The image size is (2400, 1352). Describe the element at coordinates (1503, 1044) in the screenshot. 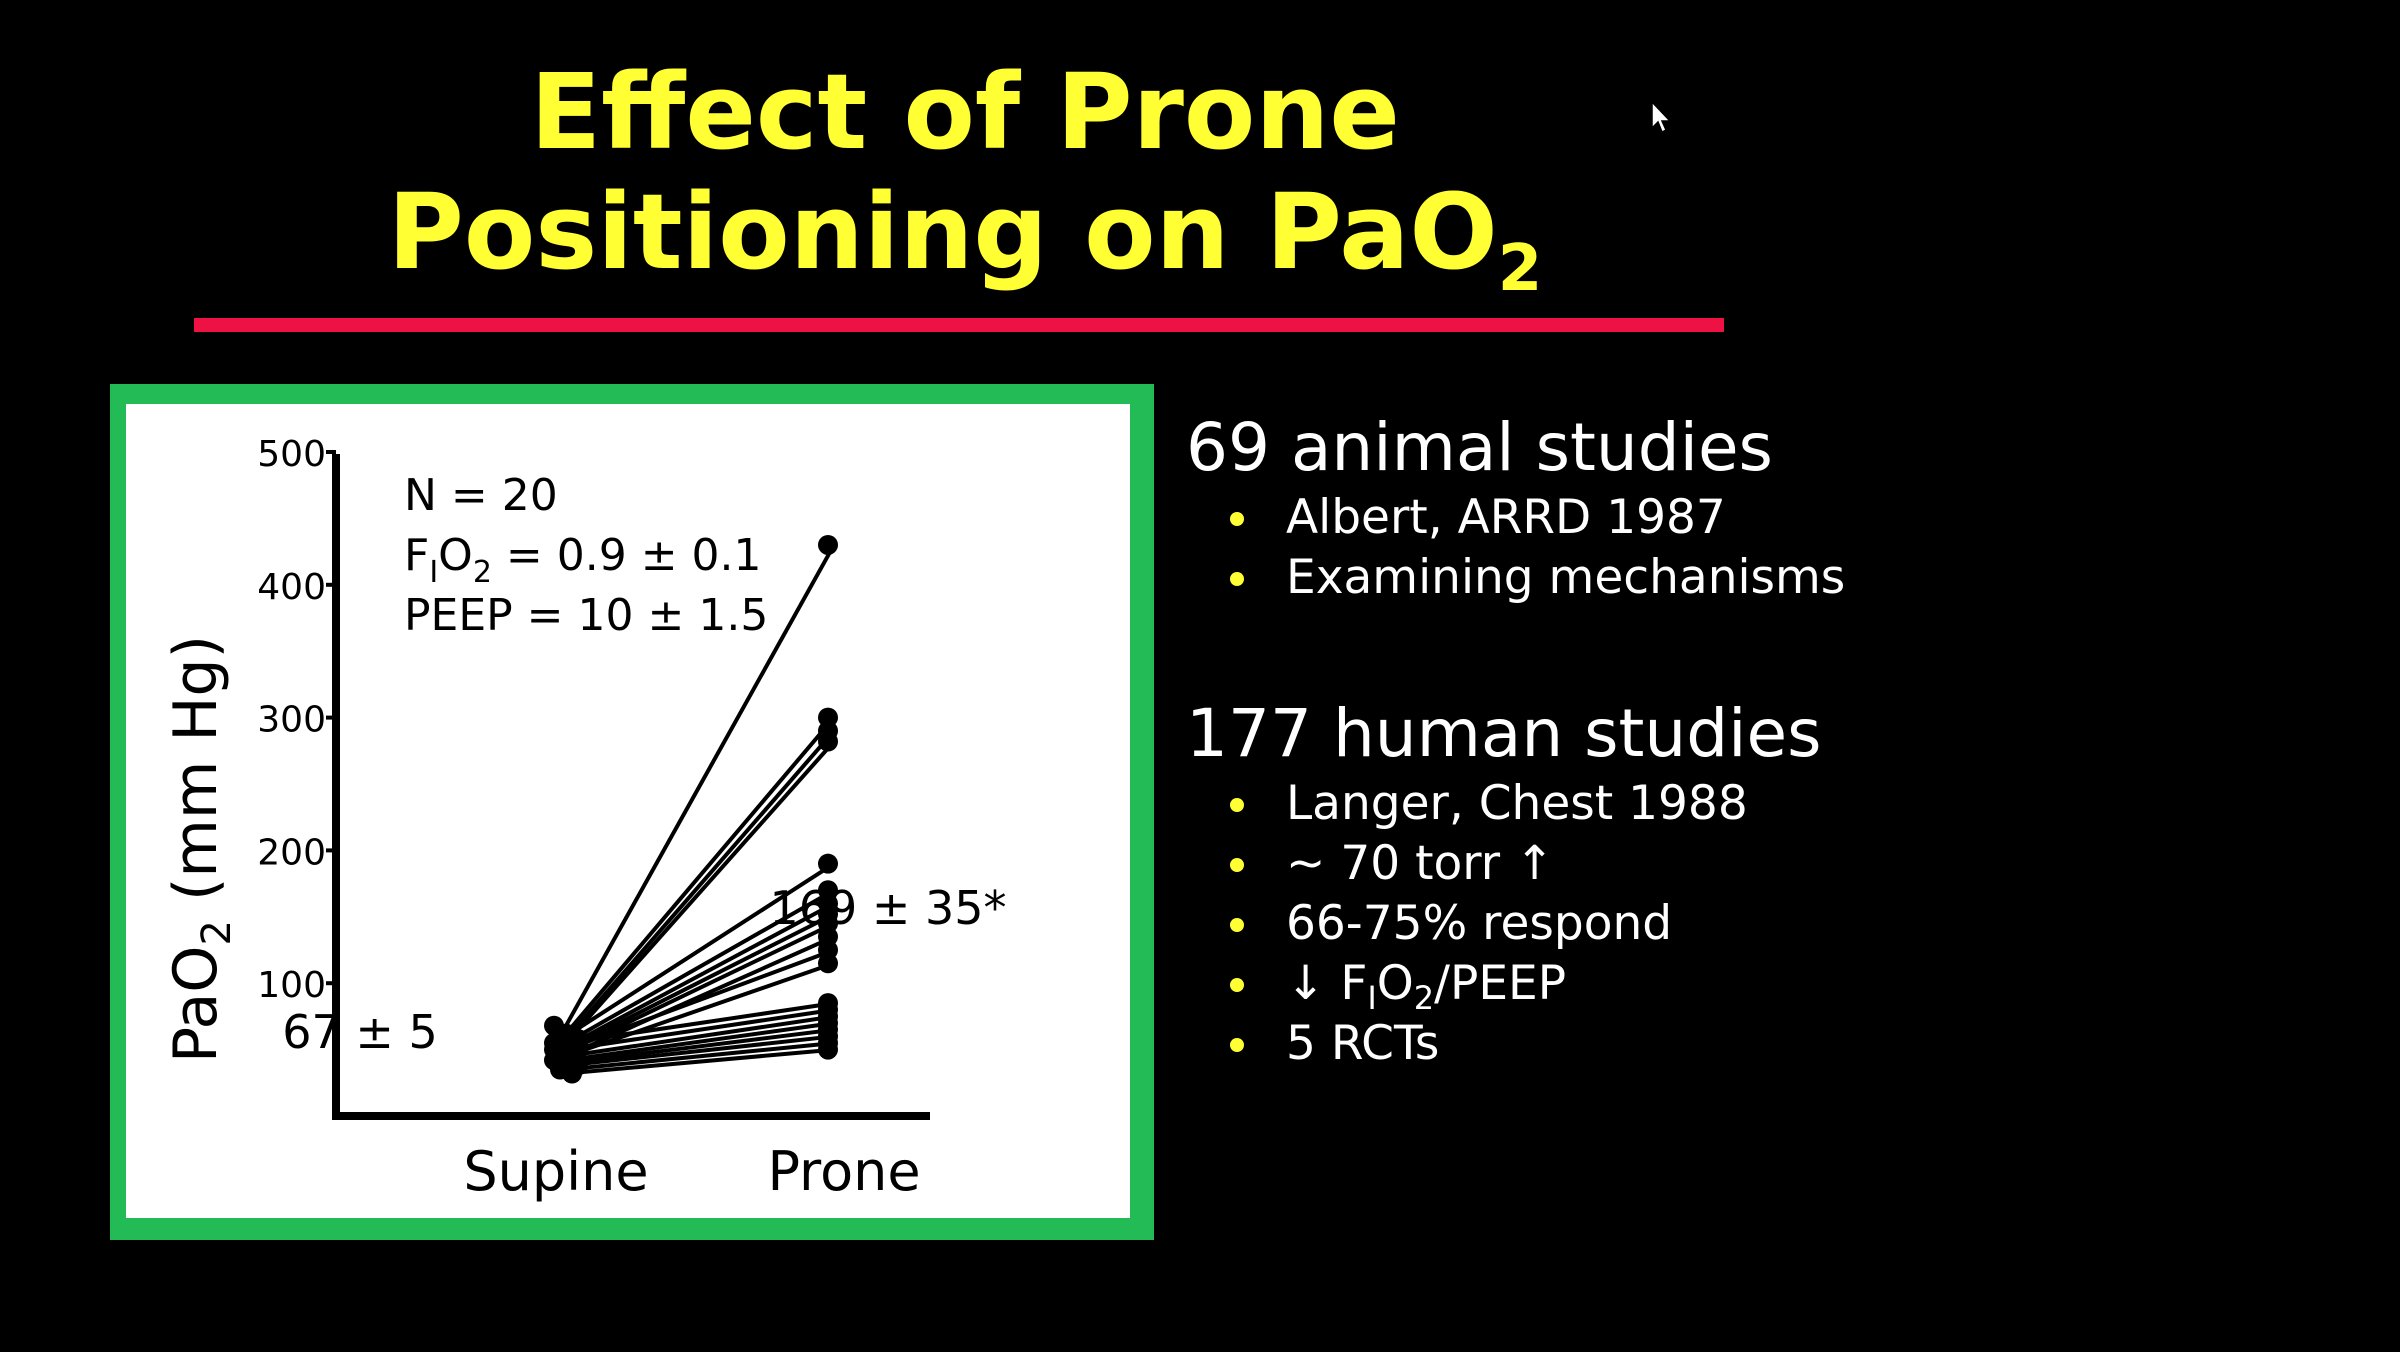

I see `list-item: 5 RCTs` at that location.